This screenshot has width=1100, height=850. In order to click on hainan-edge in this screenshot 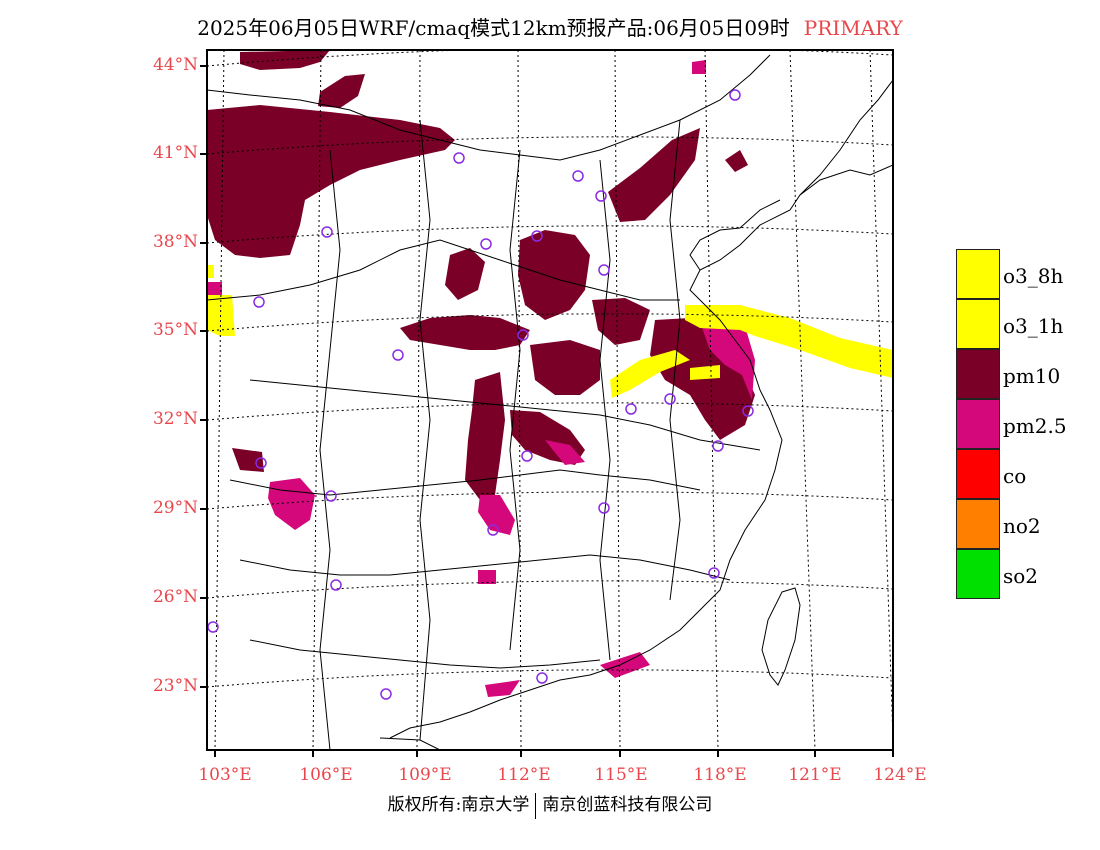, I will do `click(410, 743)`.